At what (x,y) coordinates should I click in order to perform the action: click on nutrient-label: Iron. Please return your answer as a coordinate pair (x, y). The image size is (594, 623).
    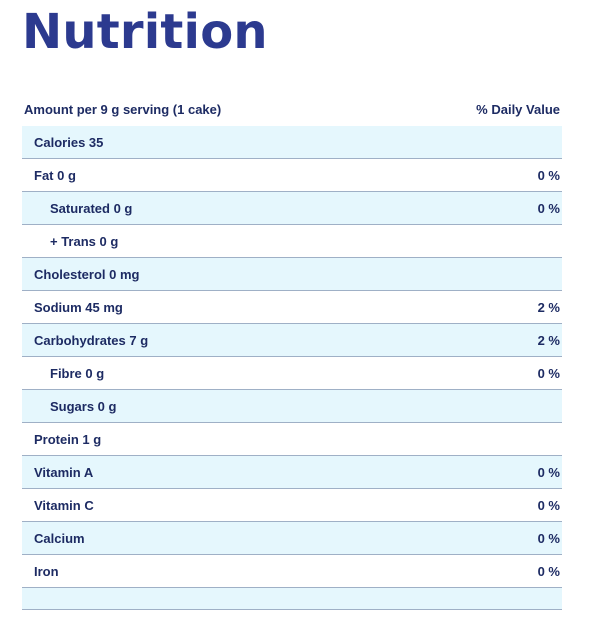
    Looking at the image, I should click on (46, 571).